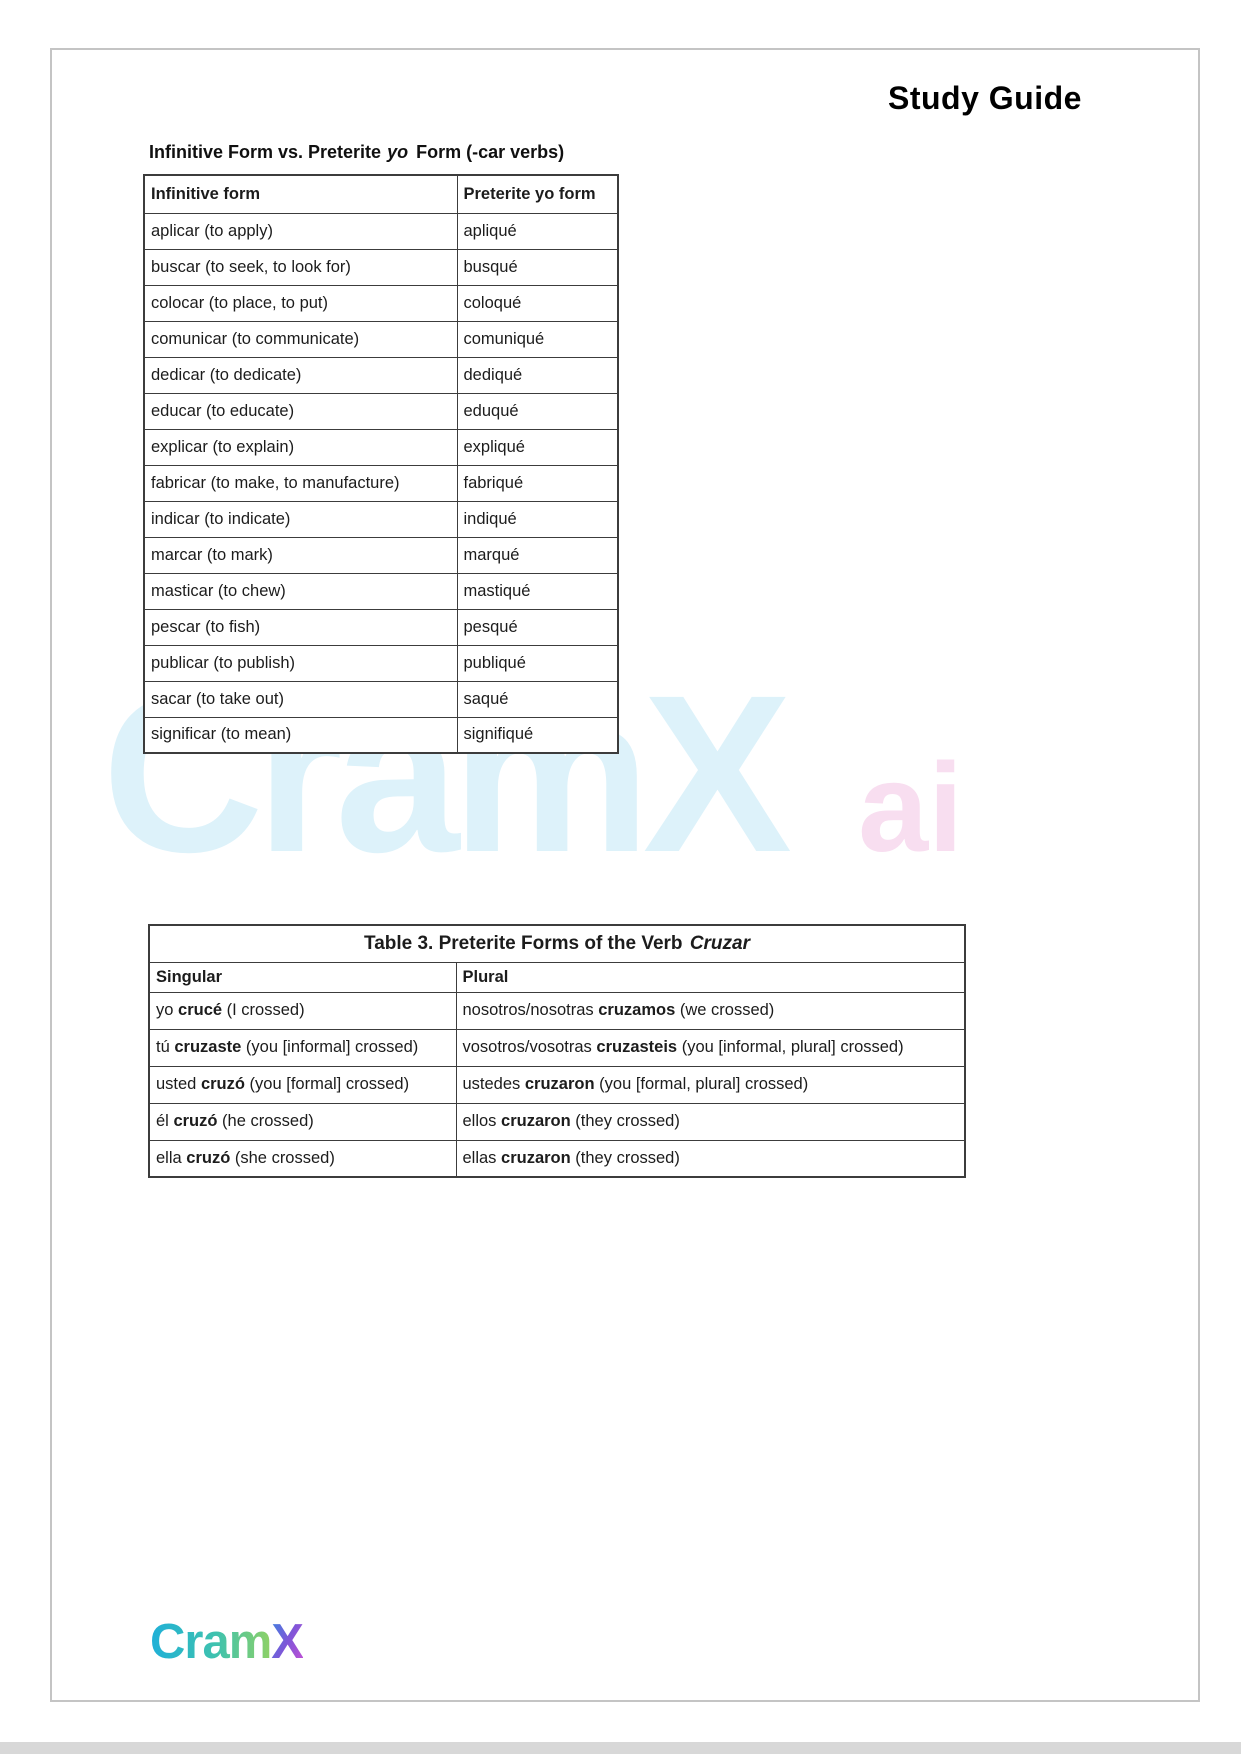 This screenshot has width=1241, height=1754. I want to click on infinitive-cell: buscar (to seek, to look for), so click(300, 267).